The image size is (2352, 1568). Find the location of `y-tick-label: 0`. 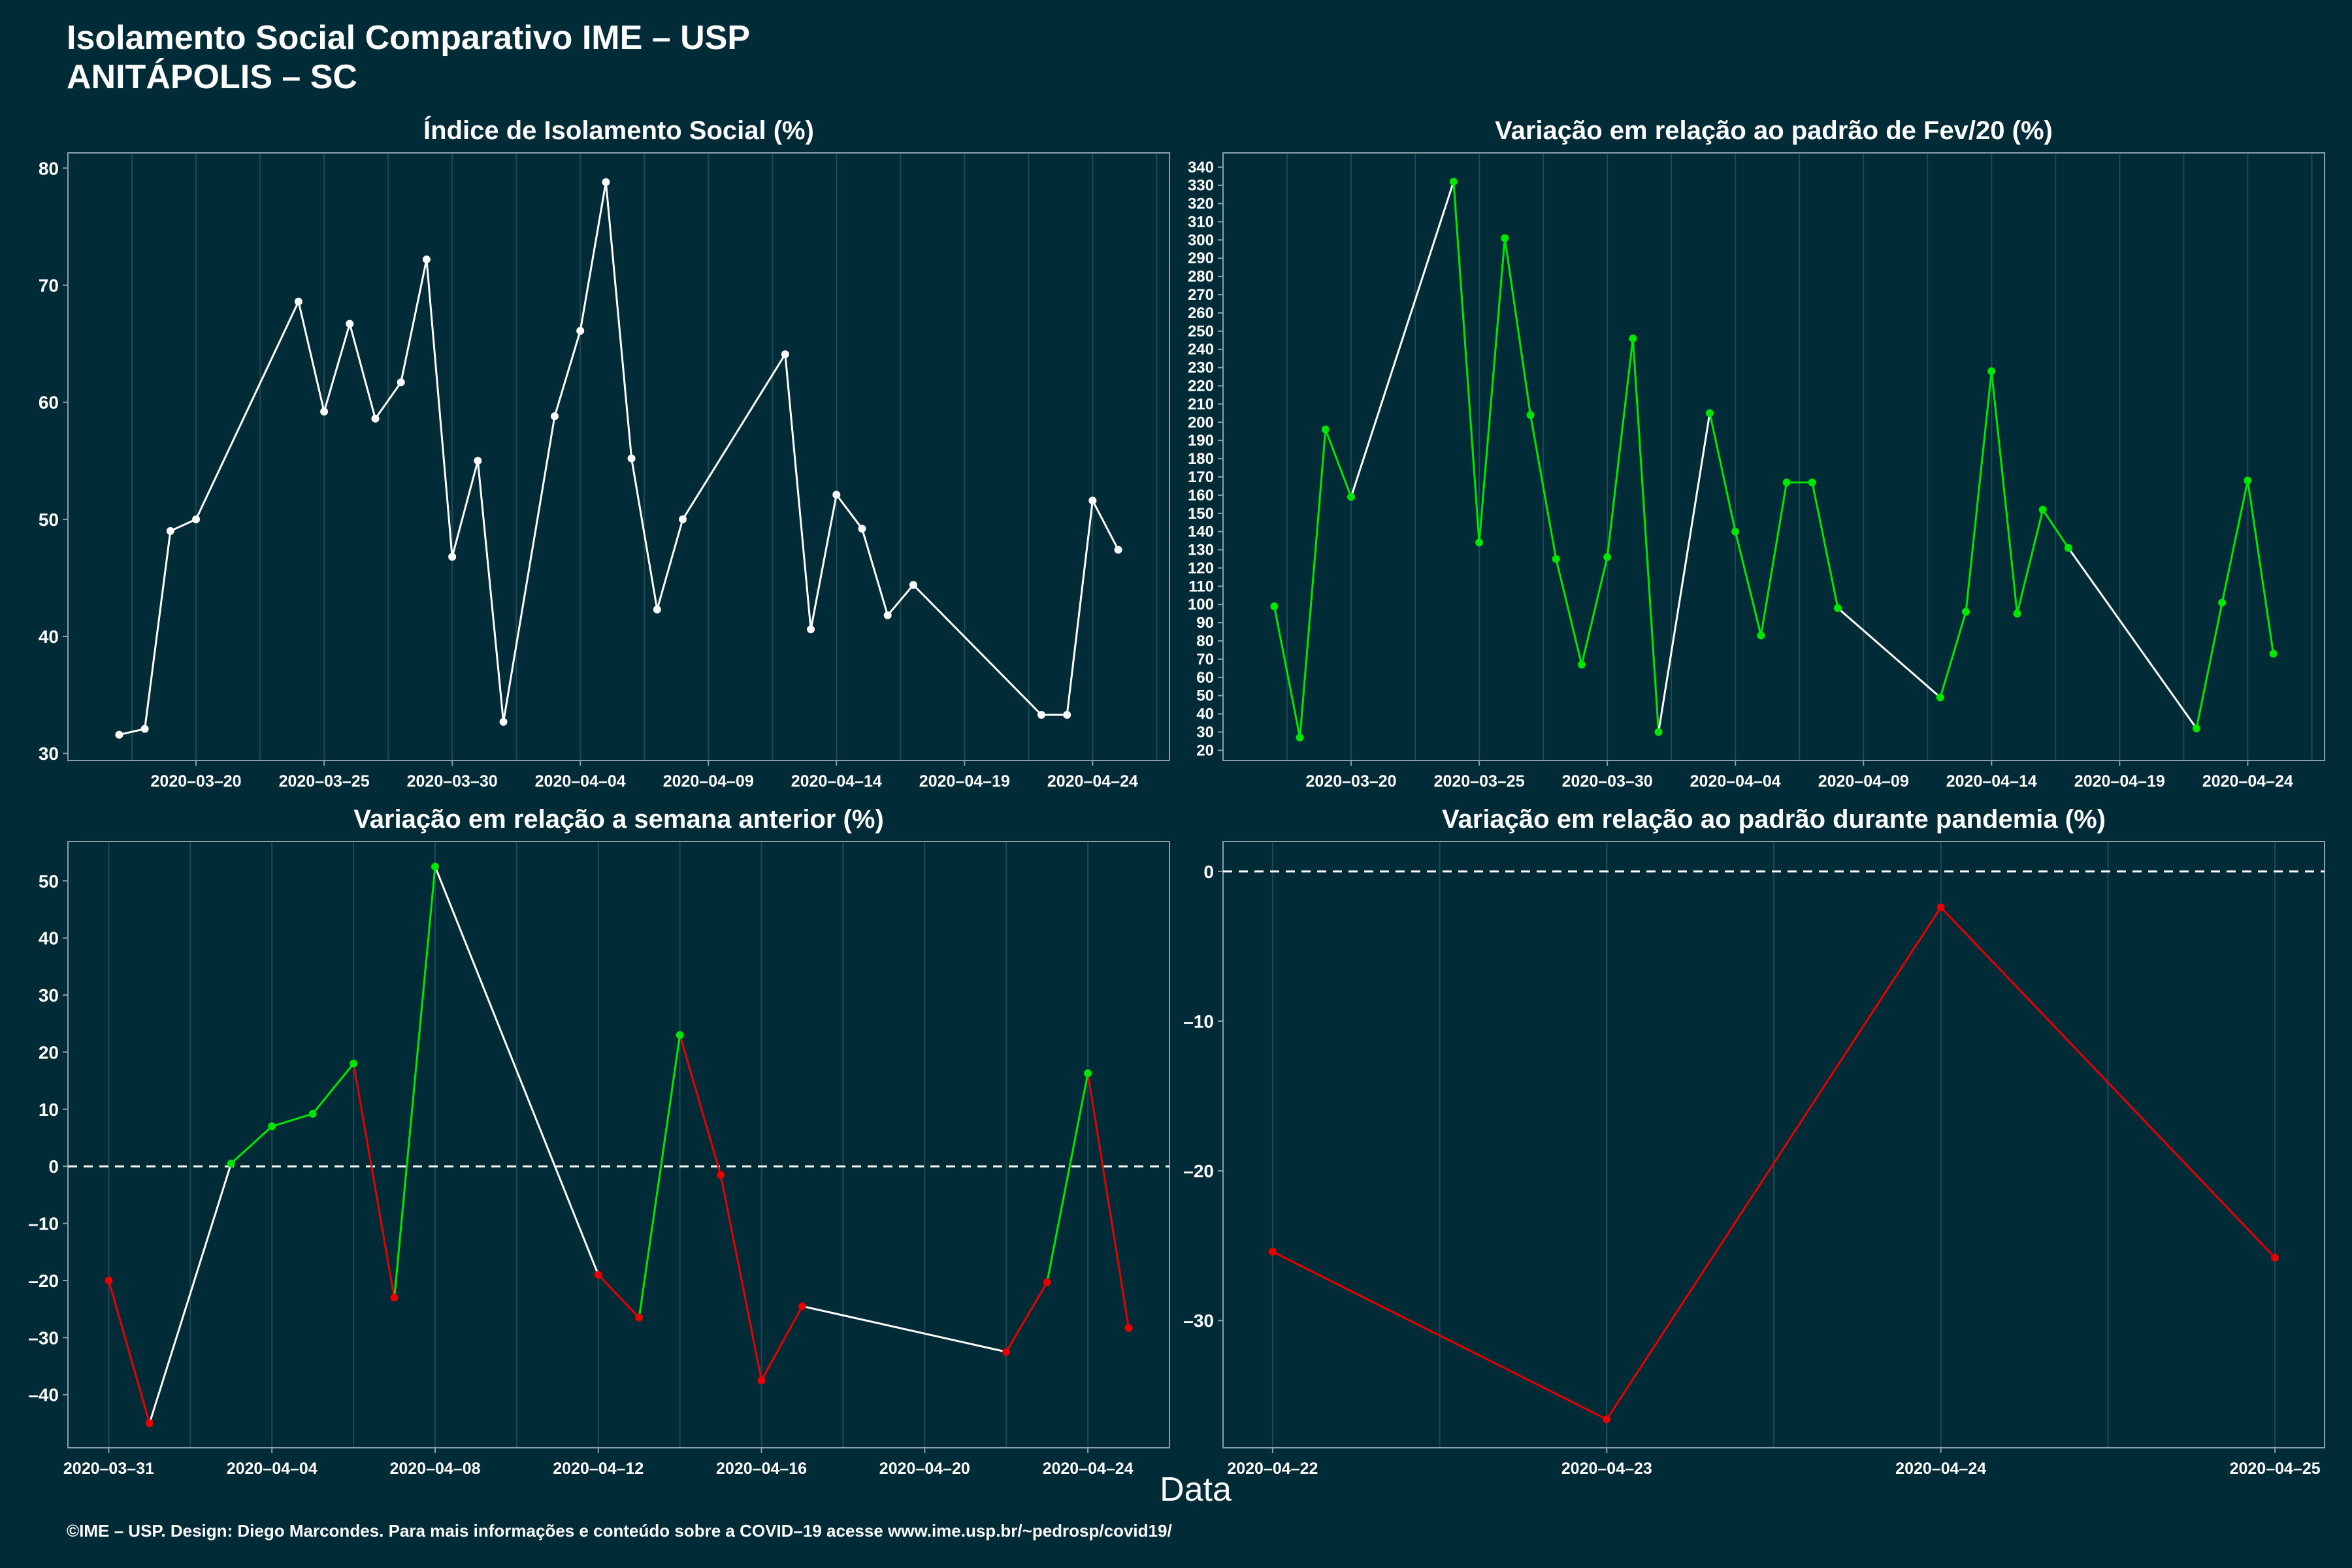

y-tick-label: 0 is located at coordinates (53, 1166).